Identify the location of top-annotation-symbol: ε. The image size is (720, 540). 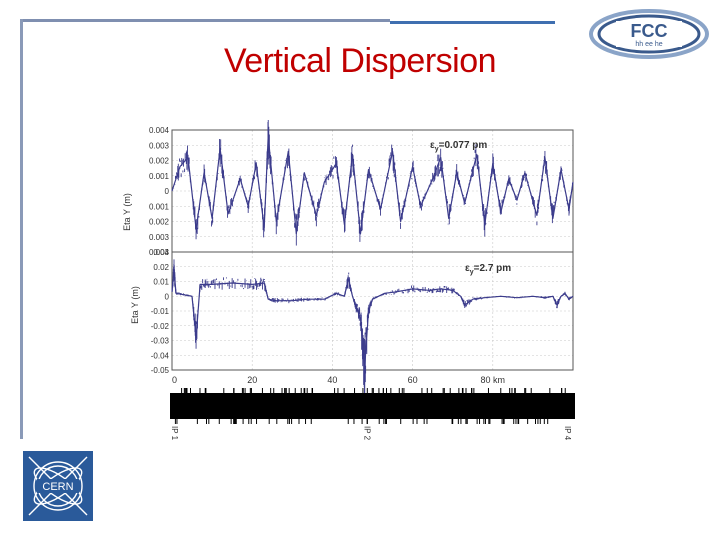
(432, 145).